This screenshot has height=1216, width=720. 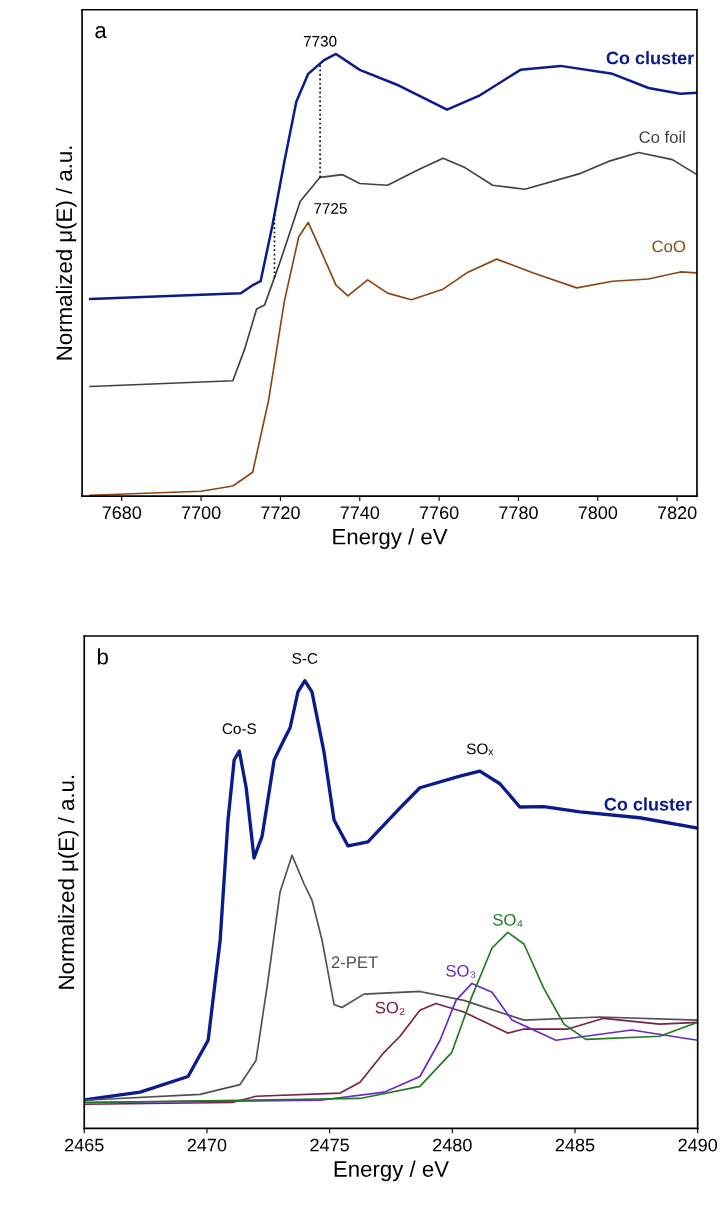 I want to click on x-tick-label: 2470, so click(x=207, y=1145).